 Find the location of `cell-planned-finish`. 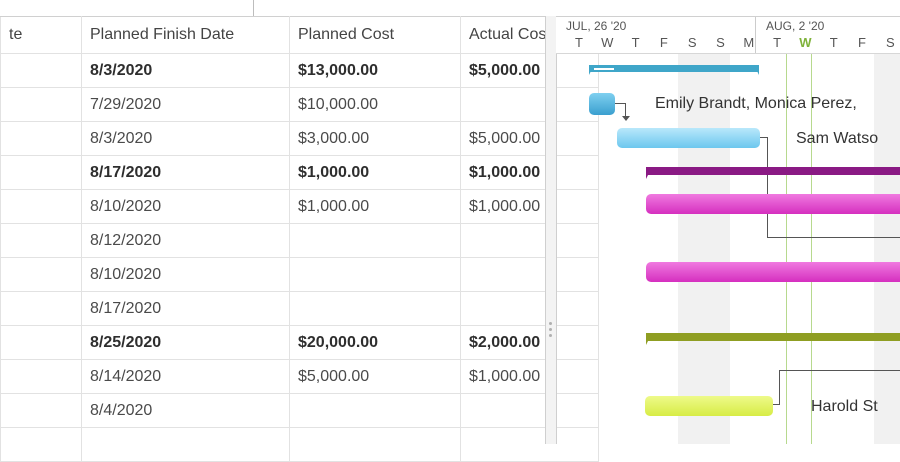

cell-planned-finish is located at coordinates (185, 444).